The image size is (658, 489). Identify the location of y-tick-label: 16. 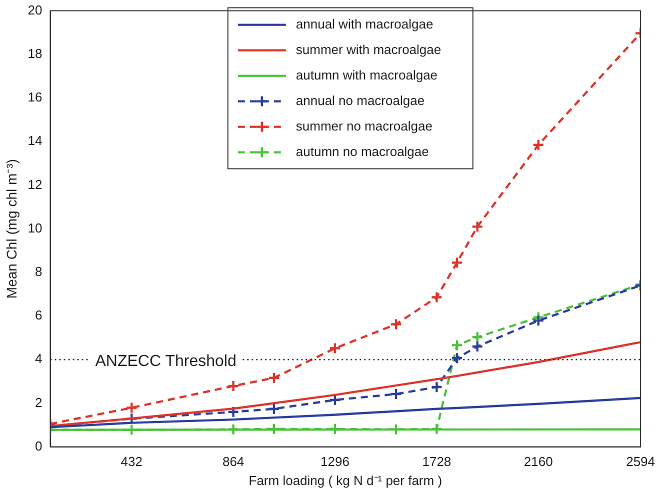
(35, 97).